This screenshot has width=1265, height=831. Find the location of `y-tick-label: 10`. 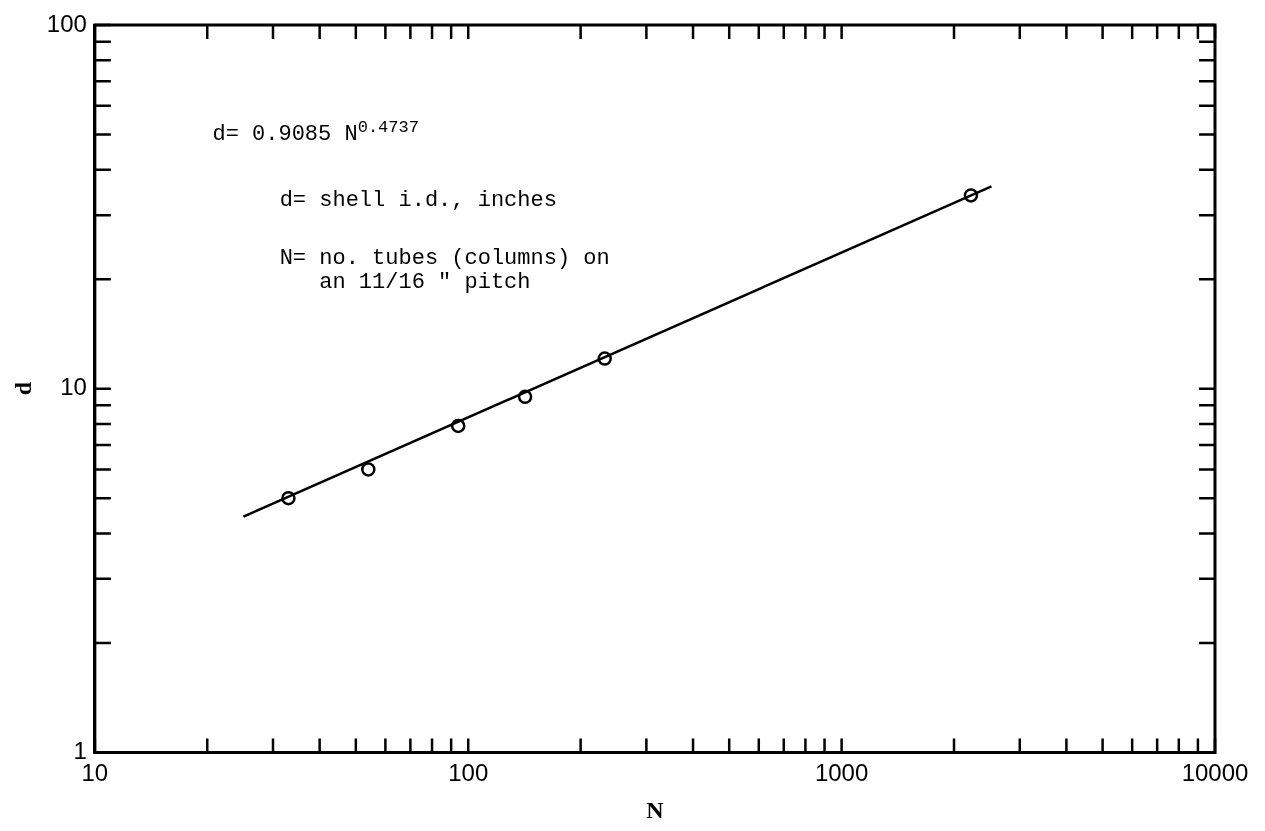

y-tick-label: 10 is located at coordinates (73, 387).